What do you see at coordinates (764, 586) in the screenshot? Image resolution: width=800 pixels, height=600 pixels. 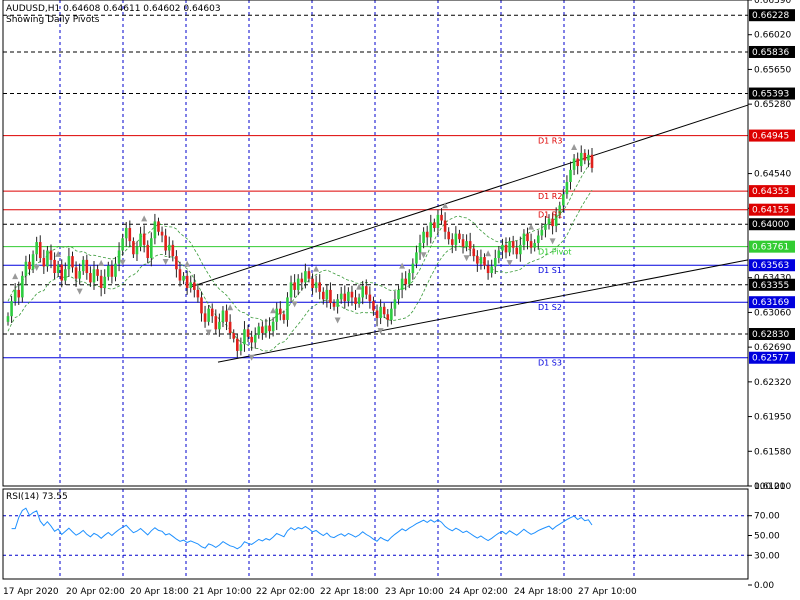 I see `rsi-tick-label: 0.00` at bounding box center [764, 586].